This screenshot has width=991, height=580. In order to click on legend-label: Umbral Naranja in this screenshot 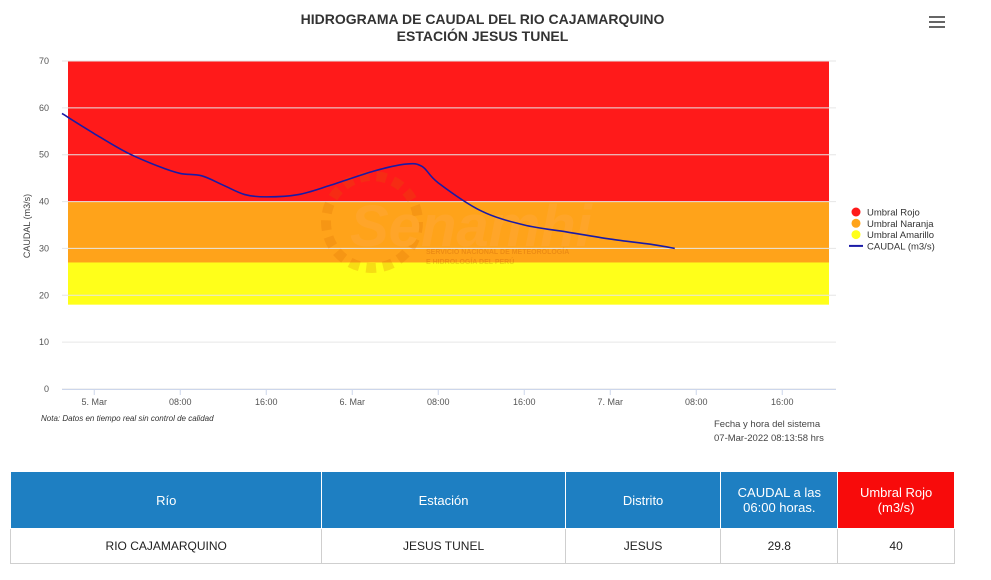, I will do `click(900, 224)`.